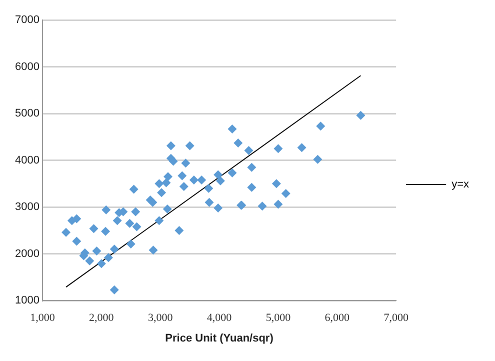 Image resolution: width=495 pixels, height=361 pixels. I want to click on y-tick-label: 7000, so click(27, 20).